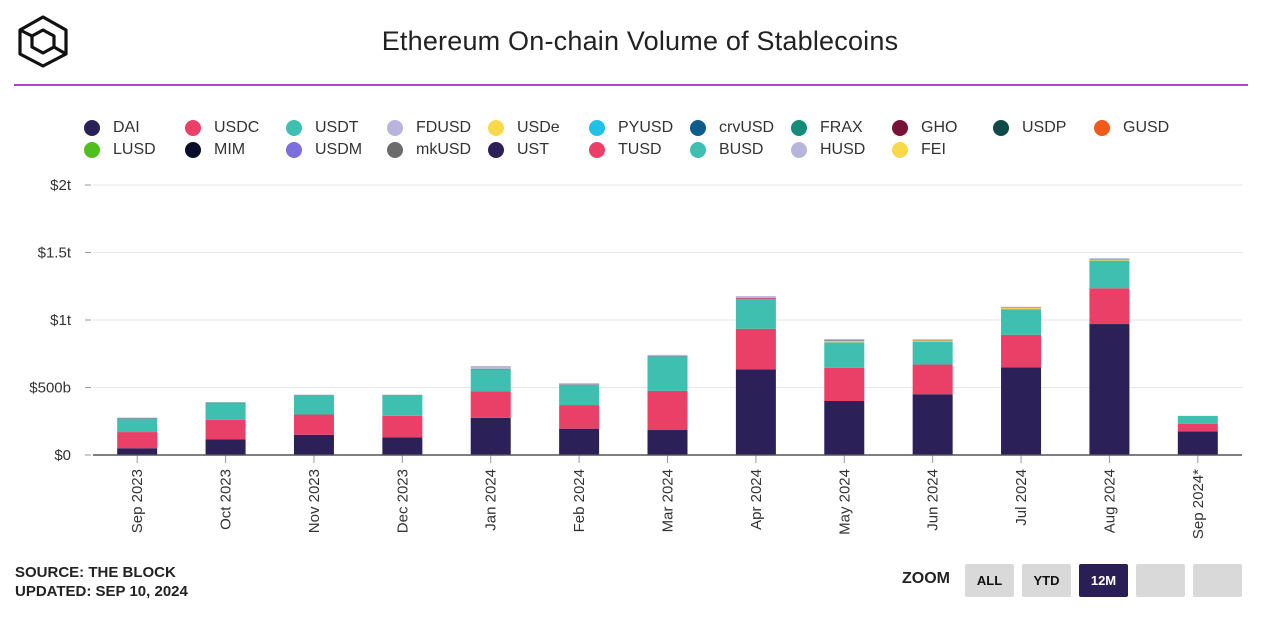 This screenshot has height=624, width=1280. Describe the element at coordinates (631, 128) in the screenshot. I see `legend-item-pyusd: PYUSD` at that location.